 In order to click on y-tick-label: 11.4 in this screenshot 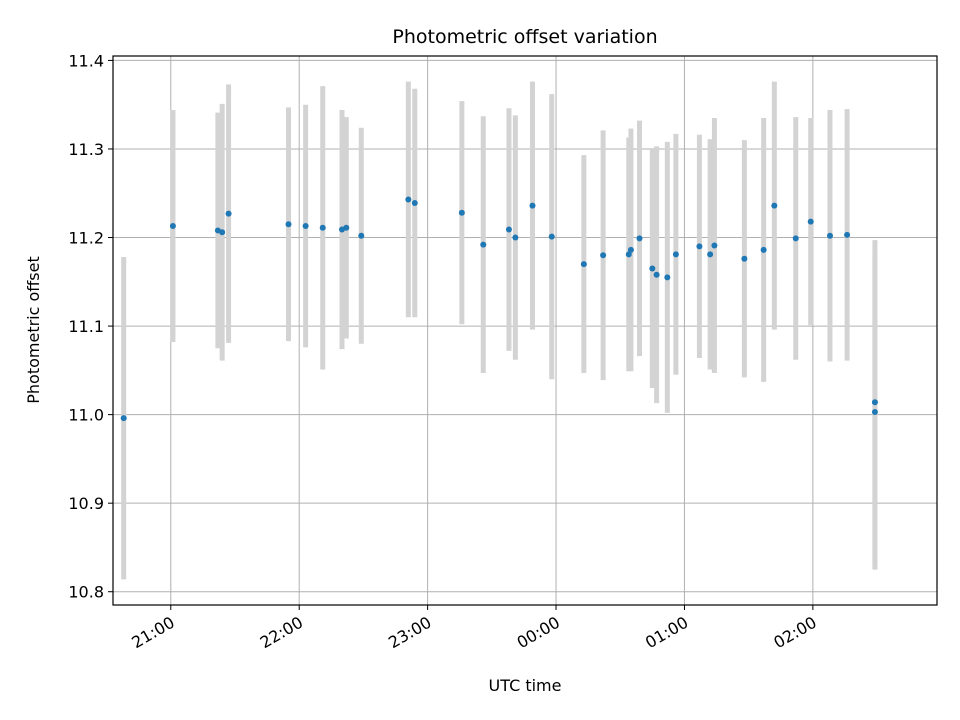, I will do `click(86, 60)`.